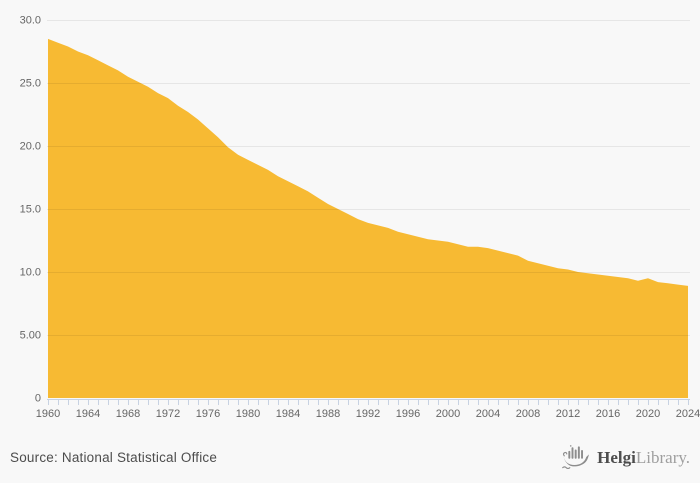 This screenshot has height=483, width=700. I want to click on x-axis-tick-label: 2020, so click(648, 414).